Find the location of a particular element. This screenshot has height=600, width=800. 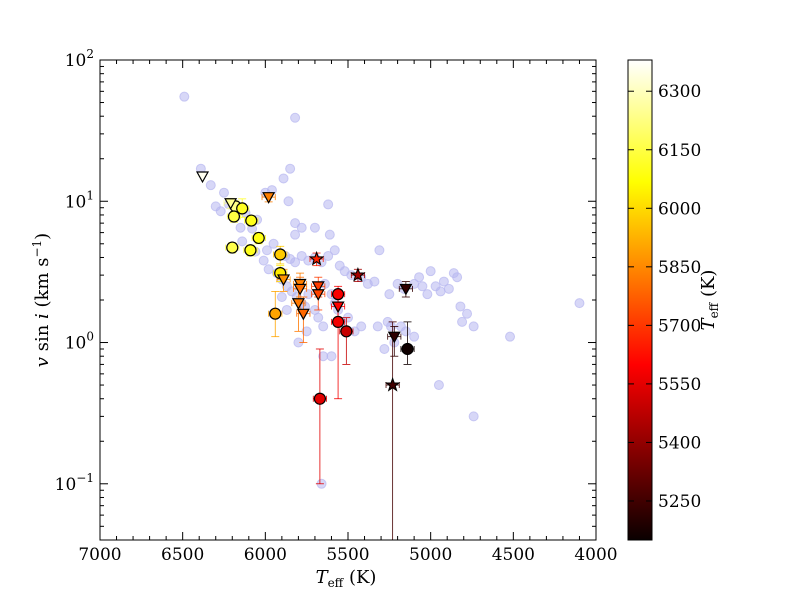

y-tick-label: 10² is located at coordinates (79, 59).